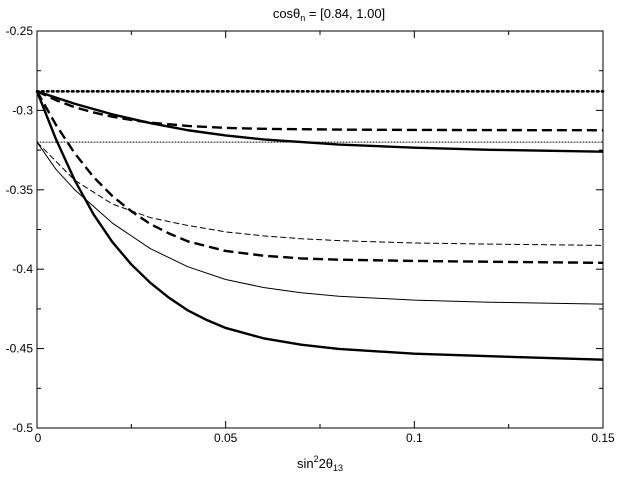 This screenshot has height=479, width=620. What do you see at coordinates (329, 14) in the screenshot?
I see `chart-title: cosθn = [0.84, 1.00]` at bounding box center [329, 14].